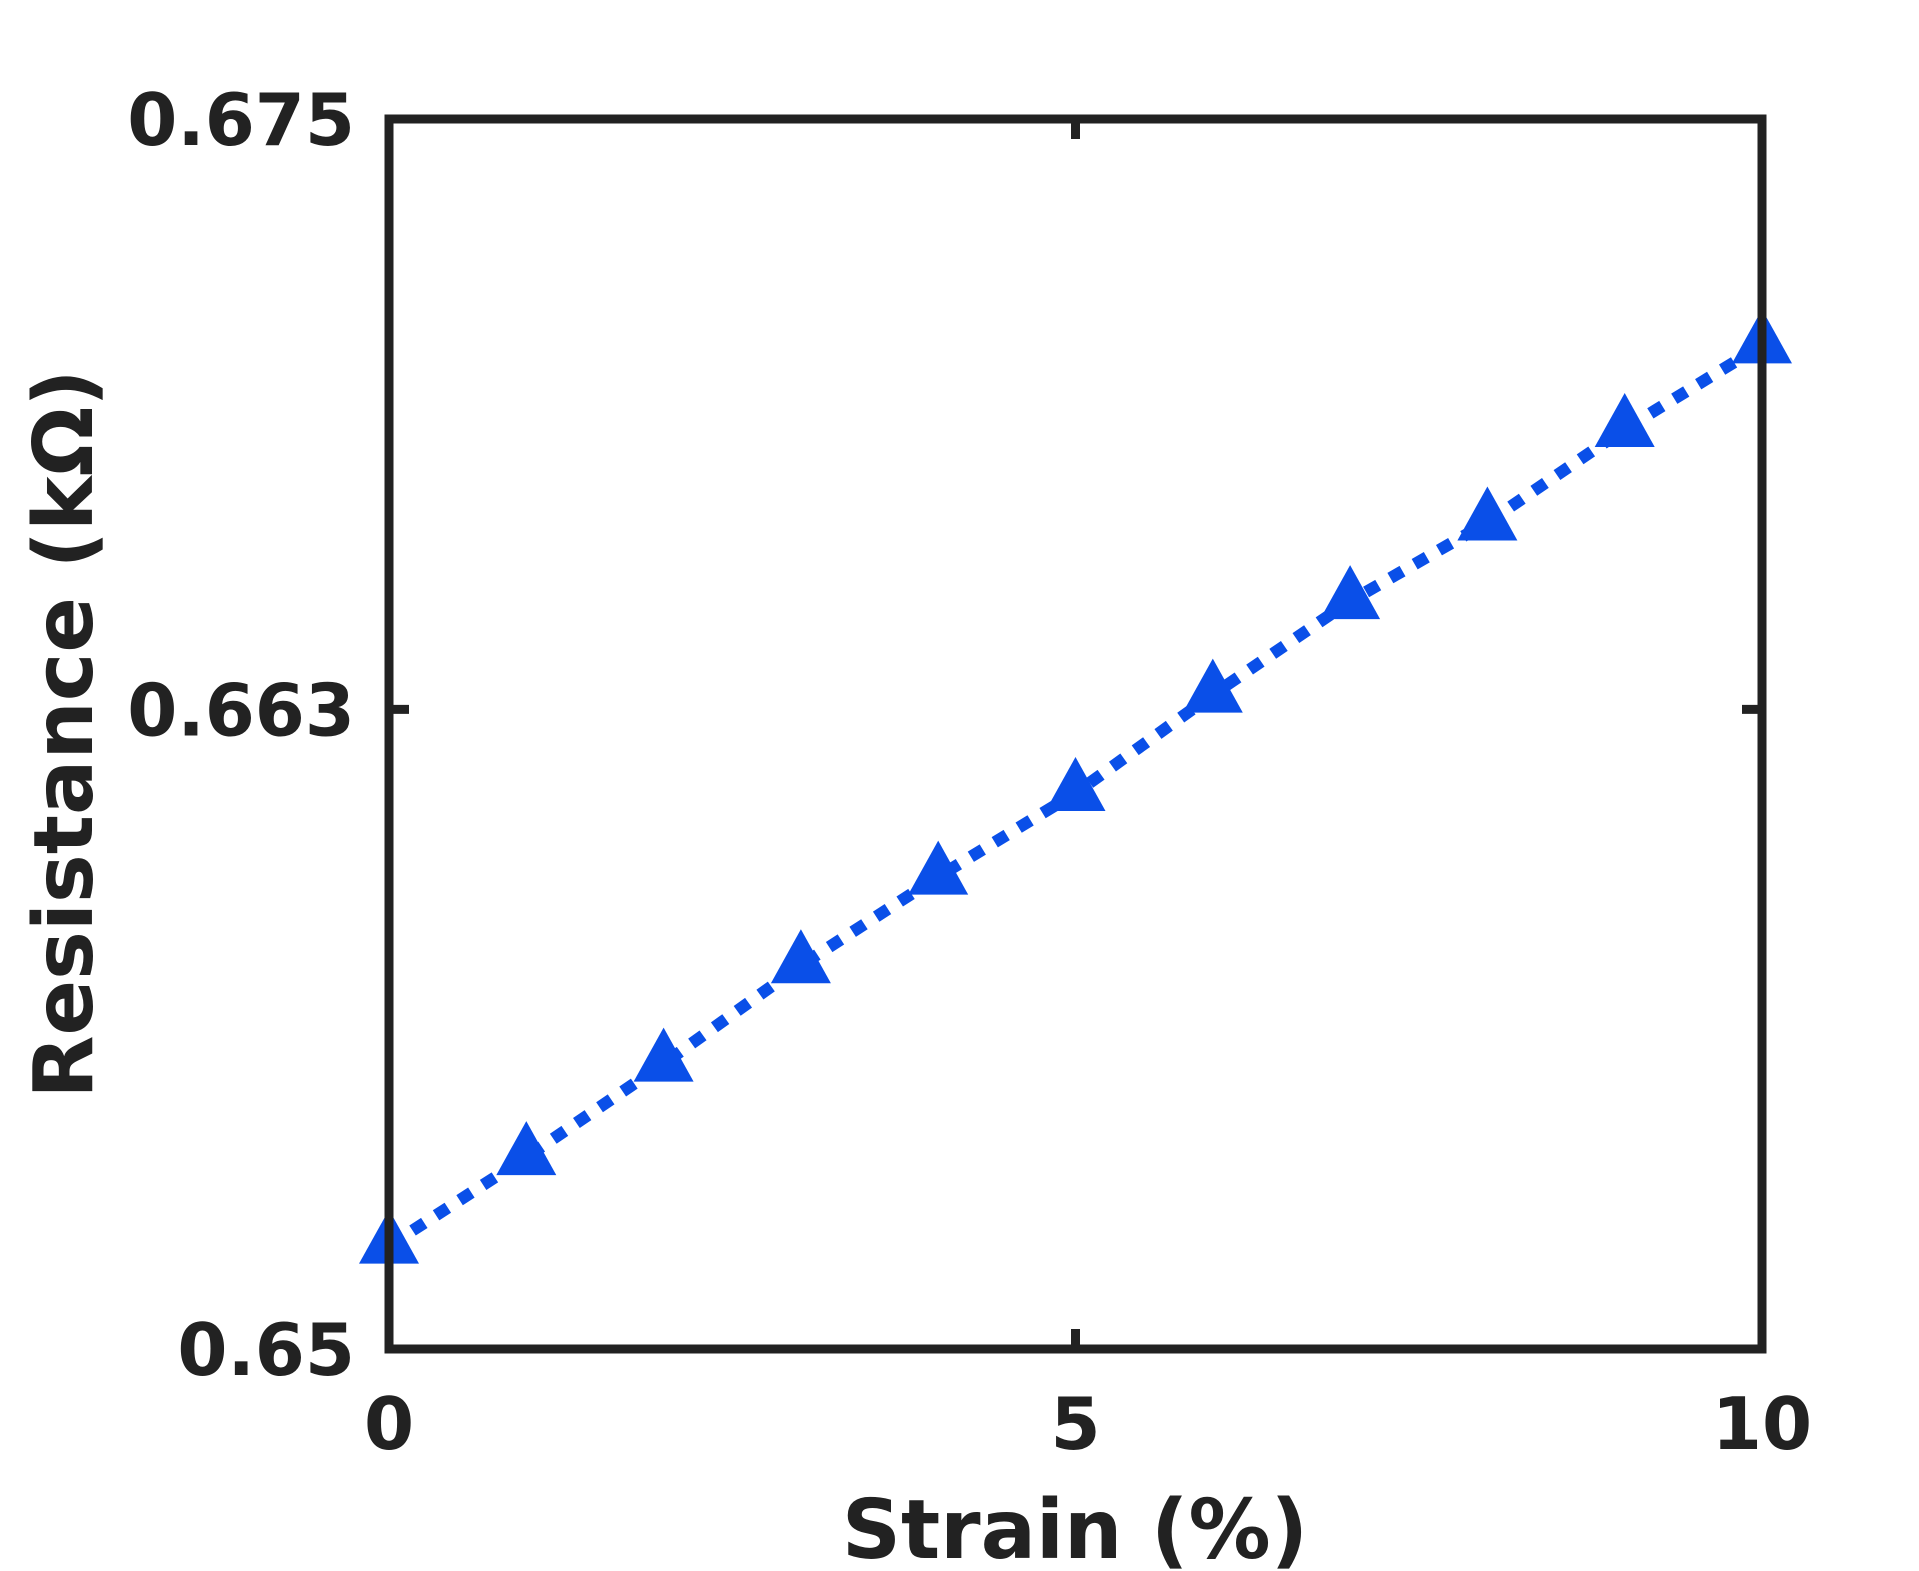  Describe the element at coordinates (1762, 1424) in the screenshot. I see `x-tick-label: 10` at that location.